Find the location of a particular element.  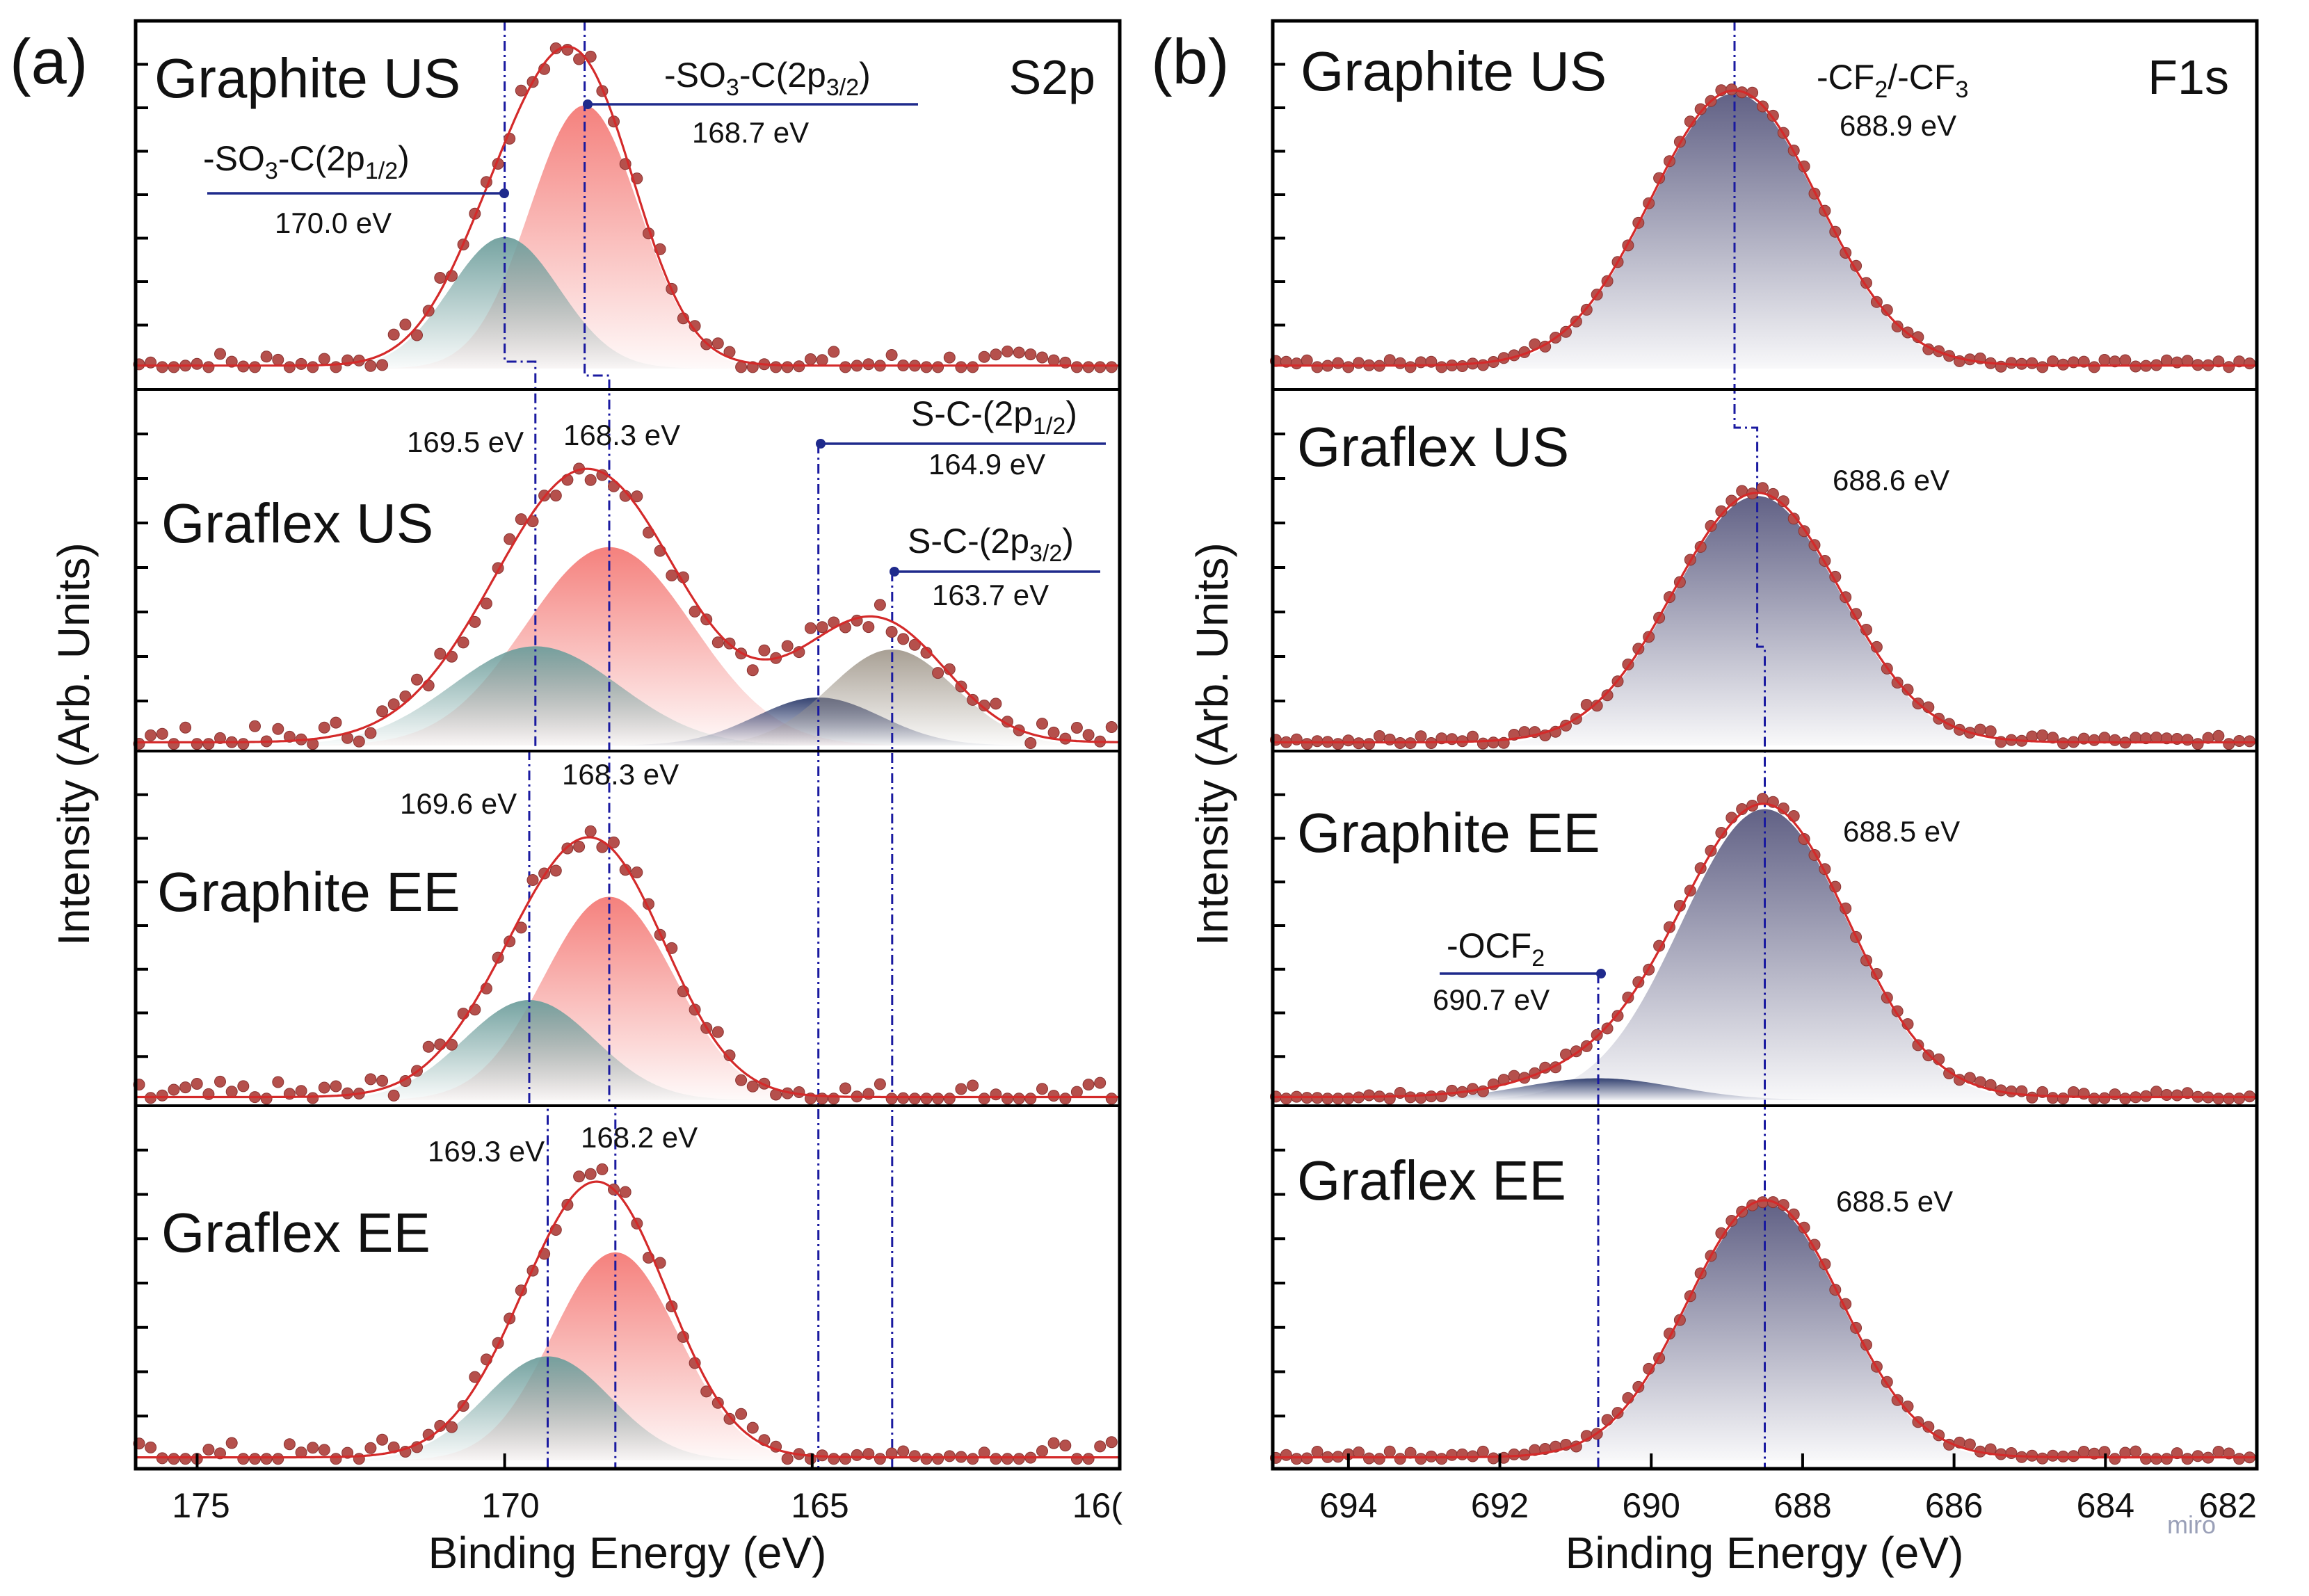

callout-sc-p32 is located at coordinates (995, 572).